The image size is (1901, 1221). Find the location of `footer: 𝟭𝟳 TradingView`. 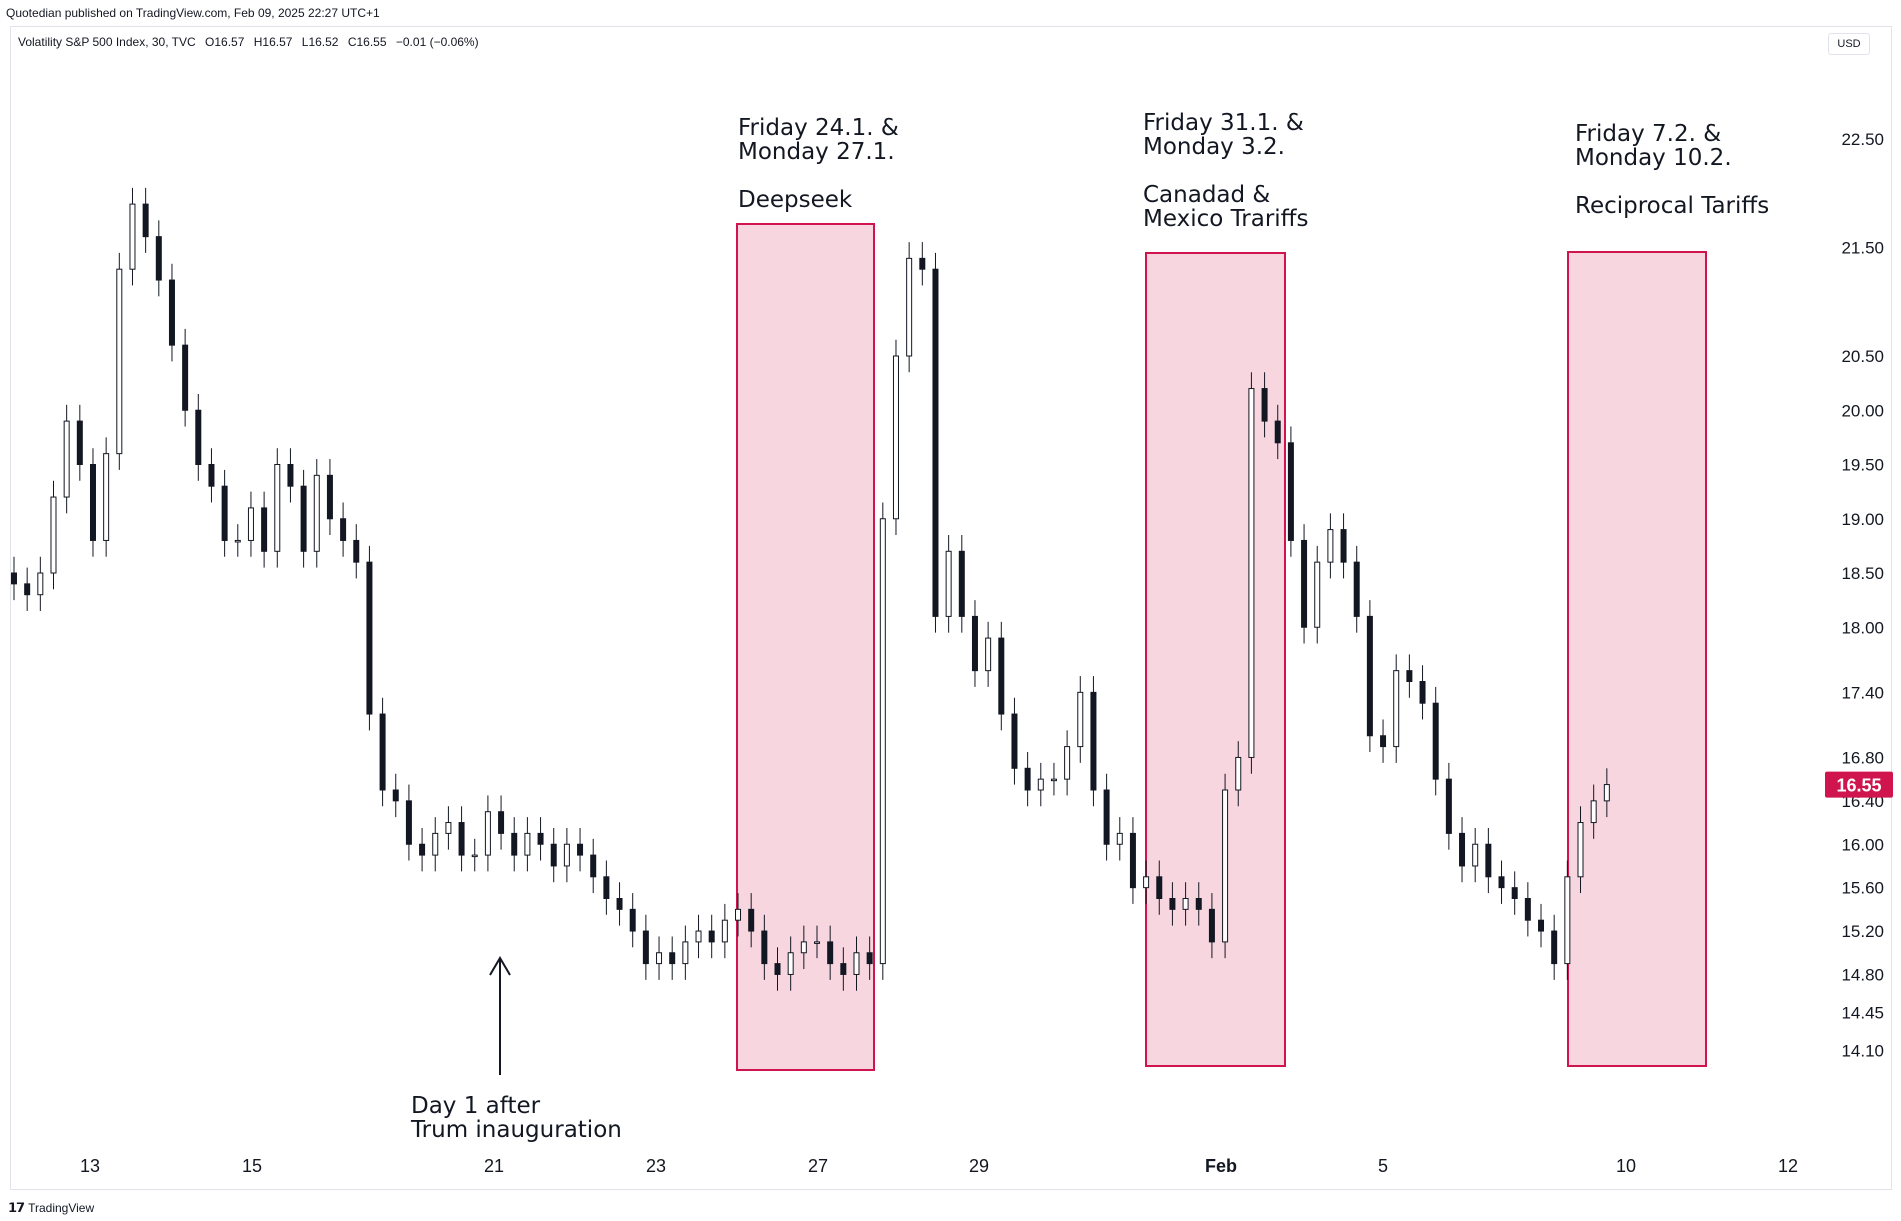

footer: 𝟭𝟳 TradingView is located at coordinates (51, 1208).